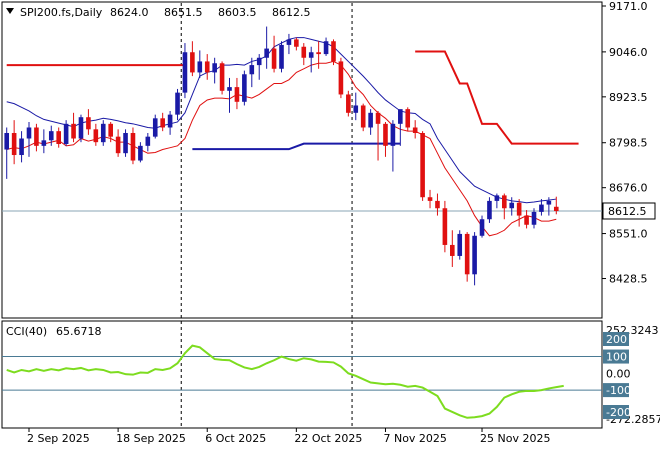 This screenshot has width=660, height=450. What do you see at coordinates (628, 52) in the screenshot?
I see `price-tick-label: 9046.0` at bounding box center [628, 52].